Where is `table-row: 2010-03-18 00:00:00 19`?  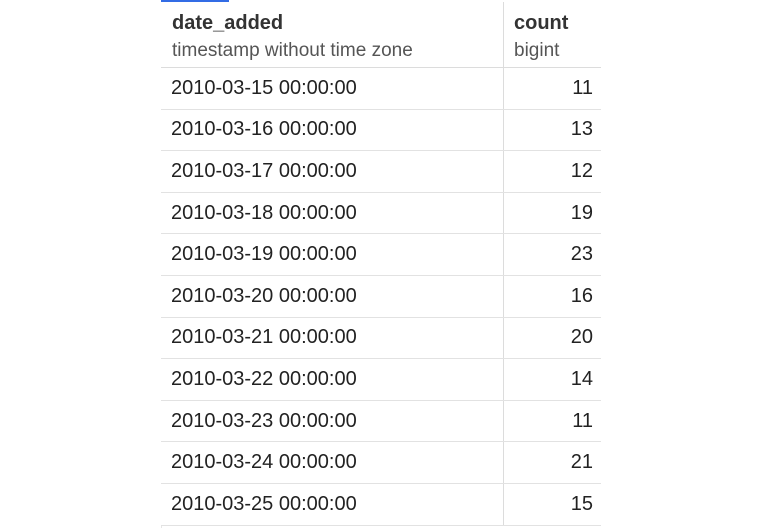
table-row: 2010-03-18 00:00:00 19 is located at coordinates (381, 213).